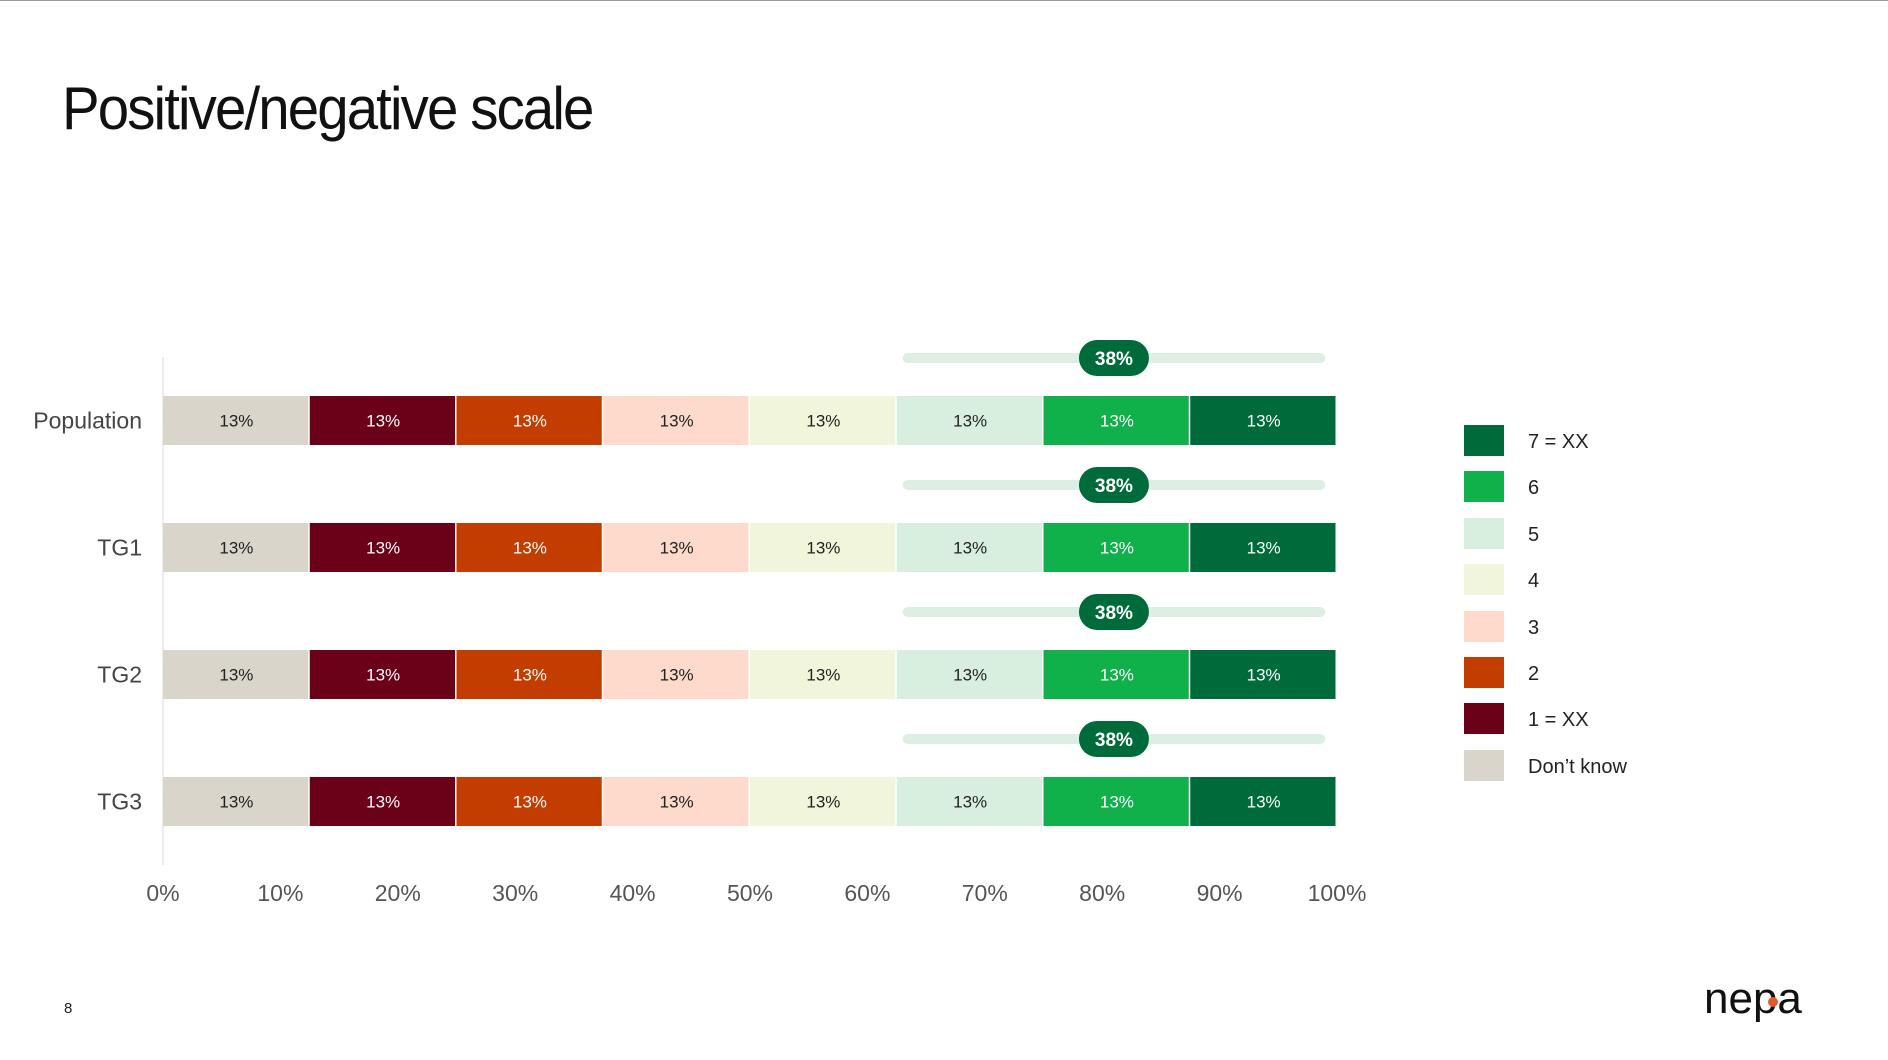 The width and height of the screenshot is (1888, 1060). What do you see at coordinates (68, 1008) in the screenshot?
I see `page-number: 8` at bounding box center [68, 1008].